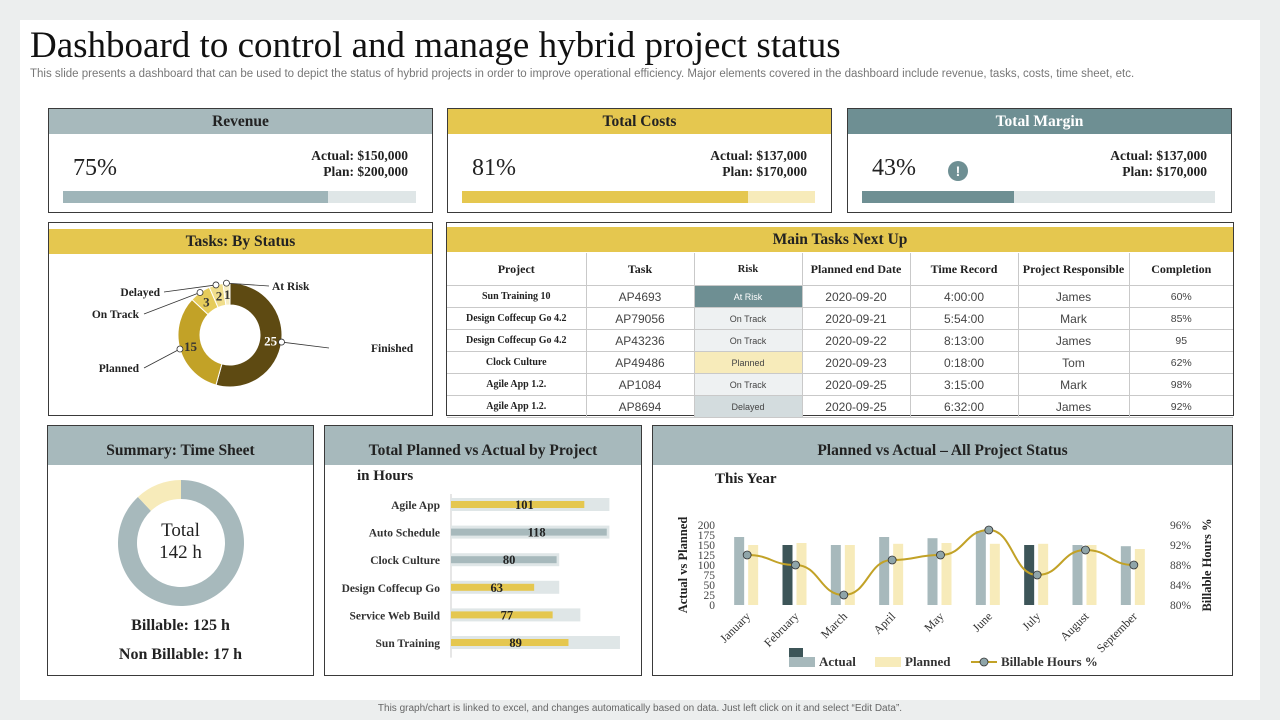  I want to click on revenue-percent: 75%, so click(95, 168).